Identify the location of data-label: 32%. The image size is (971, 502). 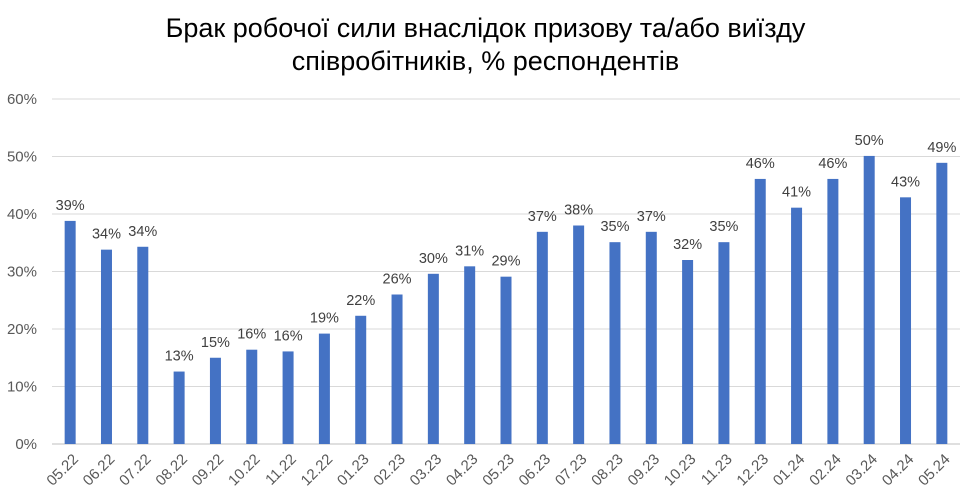
(687, 245).